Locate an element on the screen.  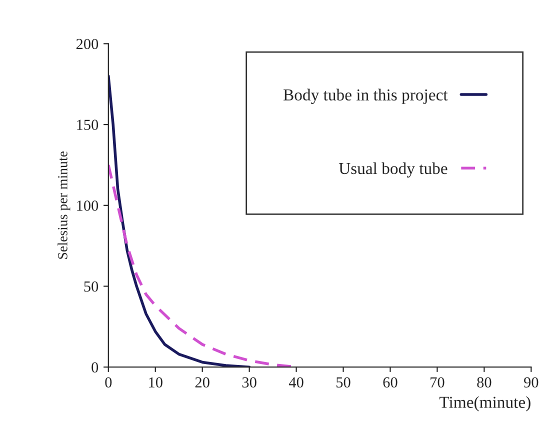
x-tick-label: 10 is located at coordinates (155, 382).